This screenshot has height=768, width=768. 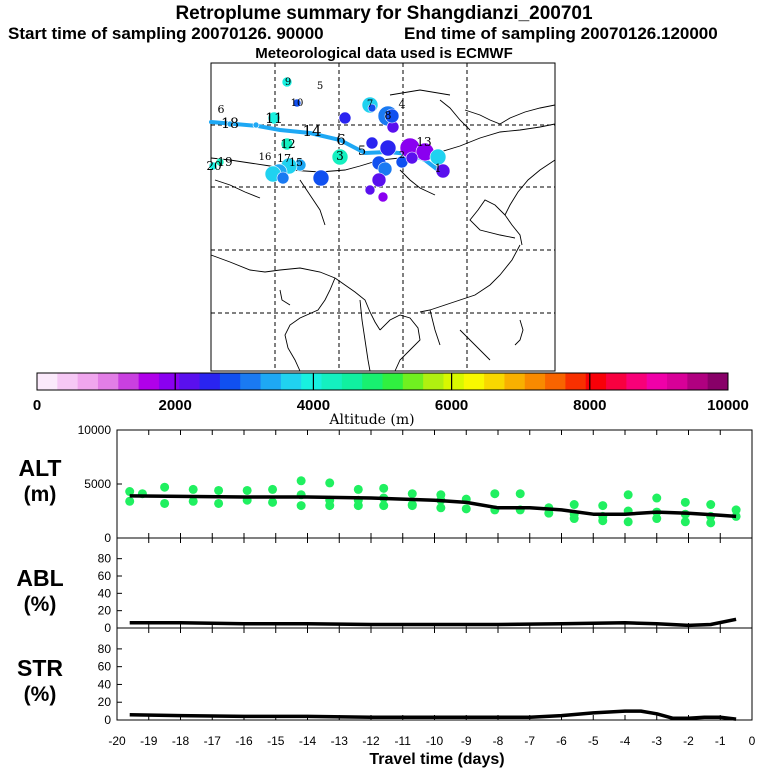 What do you see at coordinates (498, 741) in the screenshot?
I see `x-tick-label: -8` at bounding box center [498, 741].